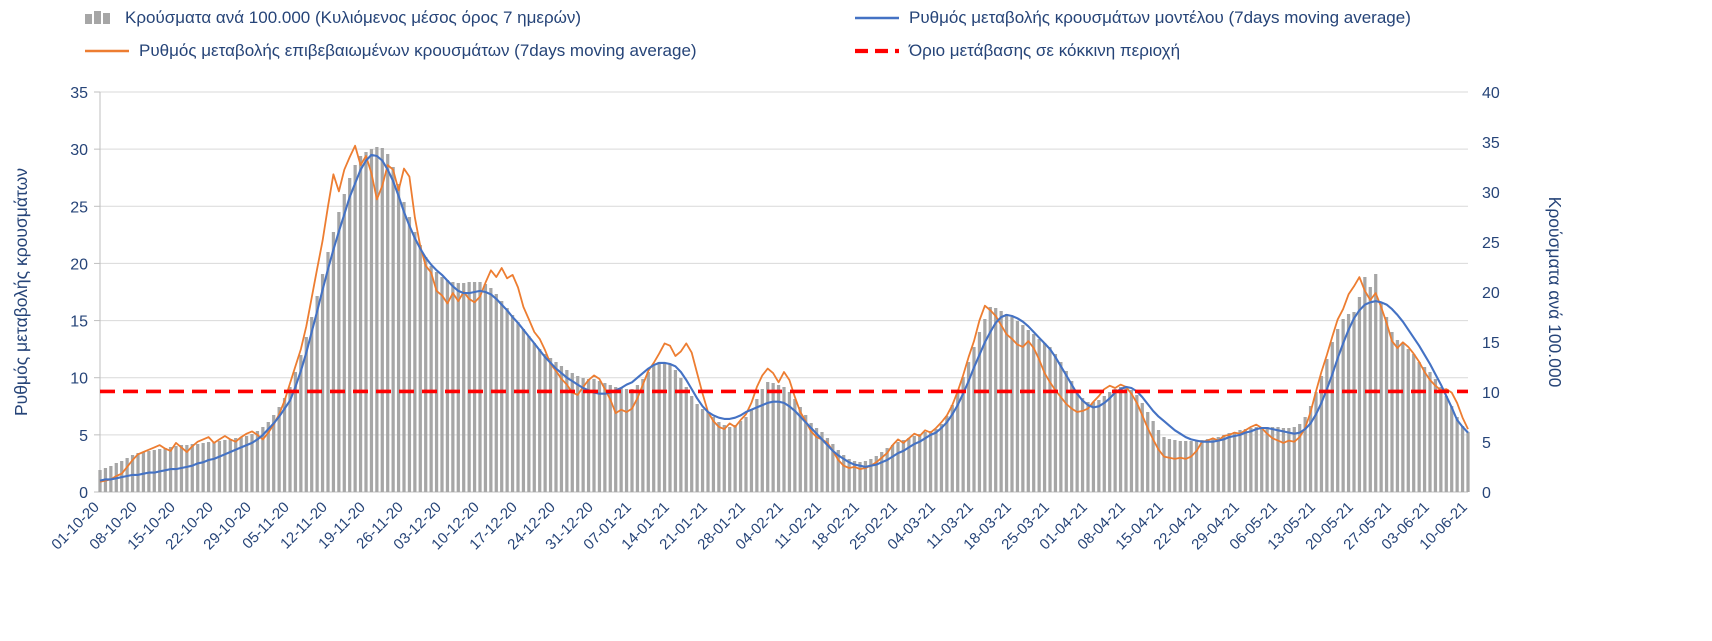  Describe the element at coordinates (79, 93) in the screenshot. I see `left-axis-tick-label: 35` at that location.